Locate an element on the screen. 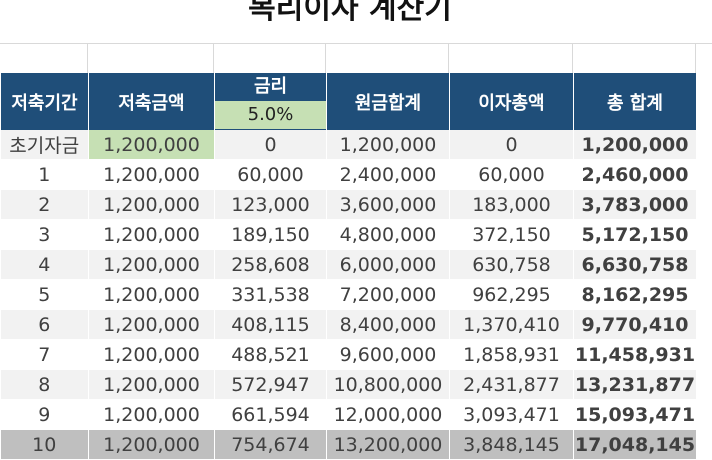 This screenshot has height=460, width=712. interest-cell: 2,431,877 is located at coordinates (511, 384).